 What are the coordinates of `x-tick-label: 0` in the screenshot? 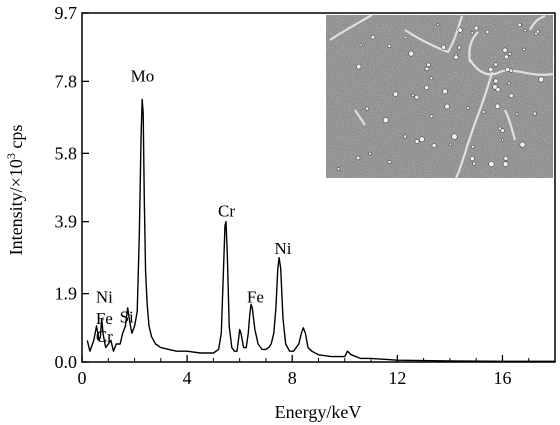 It's located at (82, 378).